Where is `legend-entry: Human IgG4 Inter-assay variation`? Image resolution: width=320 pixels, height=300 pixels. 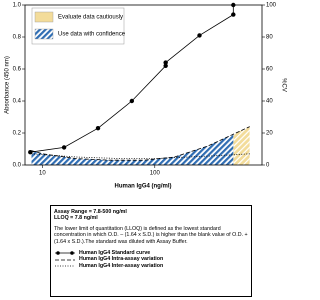
legend-entry: Human IgG4 Inter-assay variation is located at coordinates (151, 266).